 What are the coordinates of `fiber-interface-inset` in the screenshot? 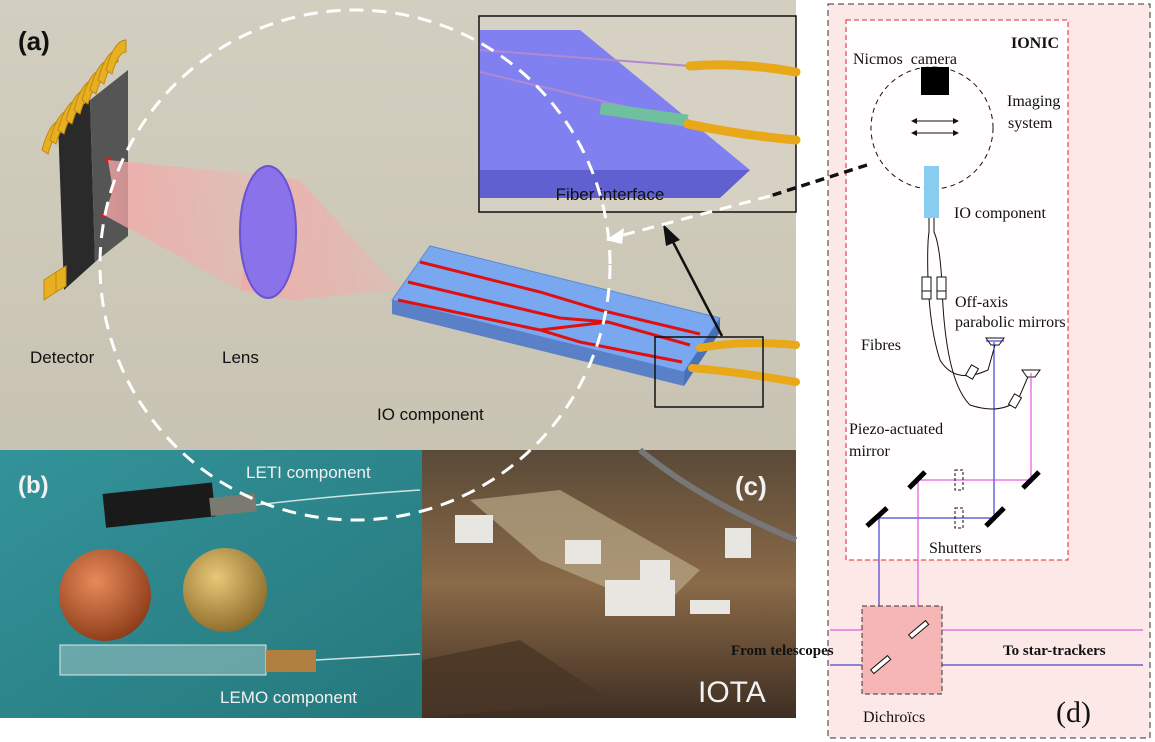 It's located at (639, 114).